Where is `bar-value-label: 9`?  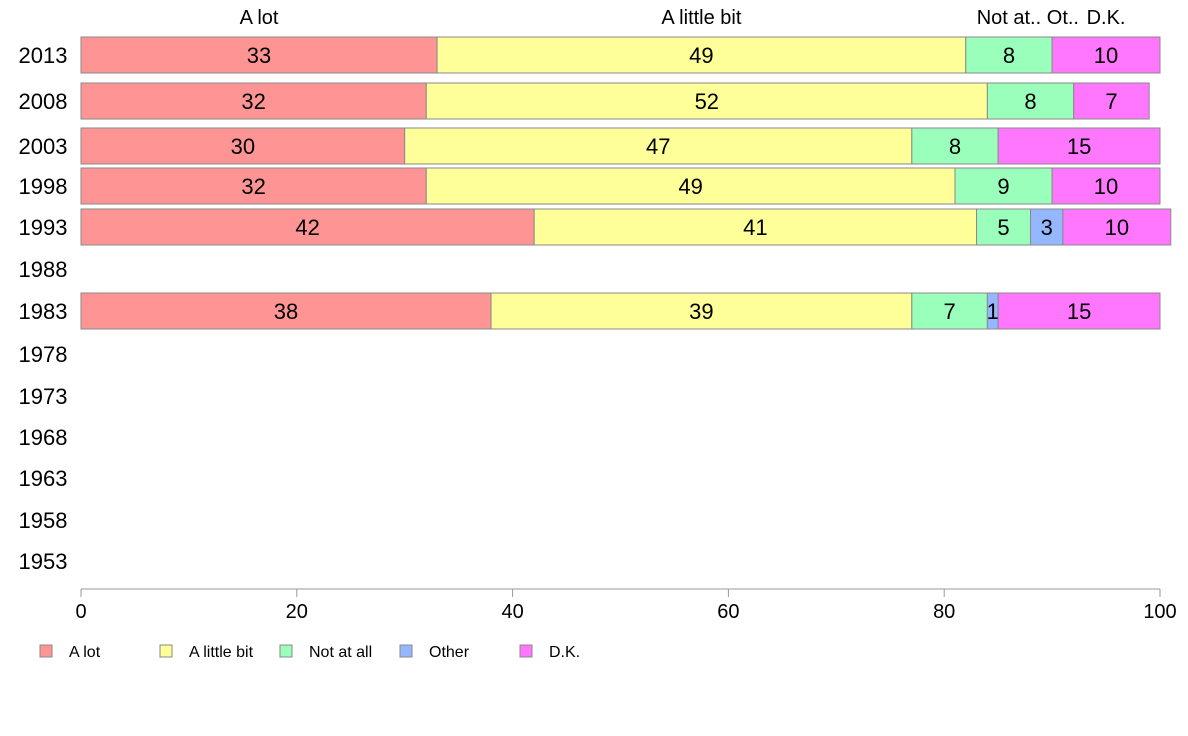
bar-value-label: 9 is located at coordinates (1003, 186).